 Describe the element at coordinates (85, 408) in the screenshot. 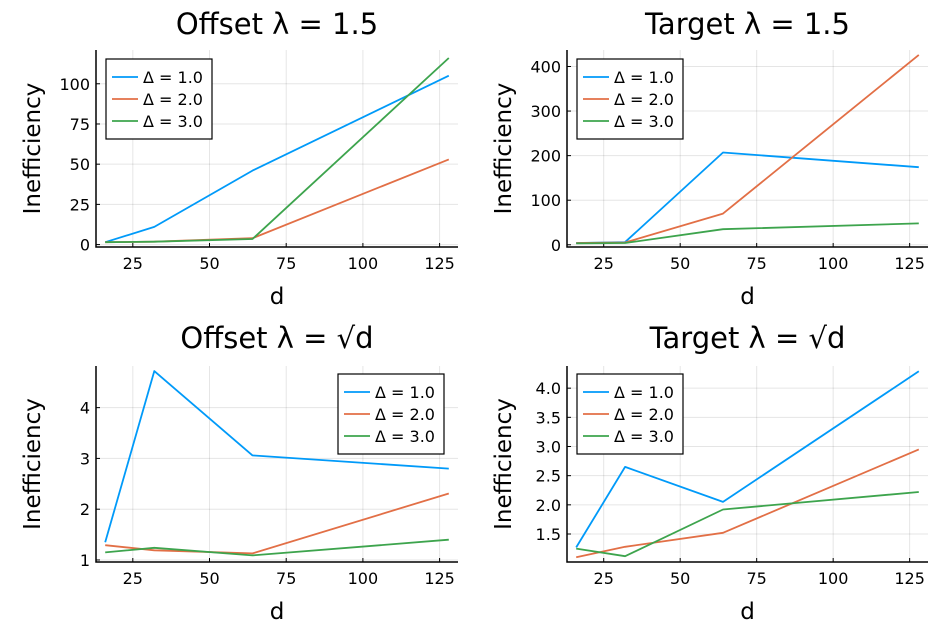

I see `y-tick-label: 4` at that location.